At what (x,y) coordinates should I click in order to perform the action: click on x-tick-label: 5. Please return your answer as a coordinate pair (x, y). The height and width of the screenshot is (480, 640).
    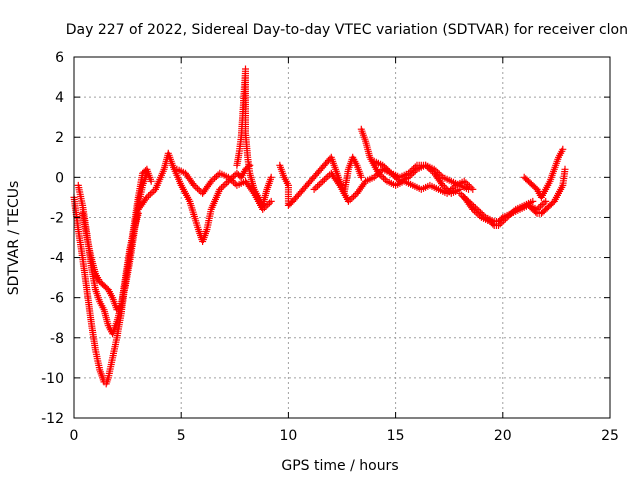
    Looking at the image, I should click on (181, 436).